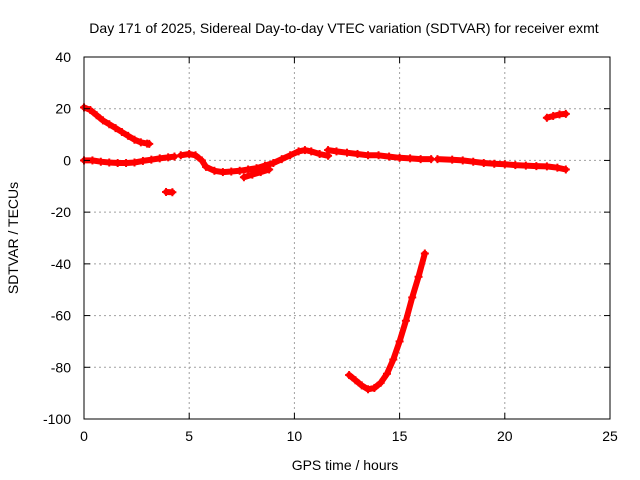 This screenshot has width=640, height=480. Describe the element at coordinates (13, 238) in the screenshot. I see `y-axis-title: SDTVAR / TECUs` at that location.